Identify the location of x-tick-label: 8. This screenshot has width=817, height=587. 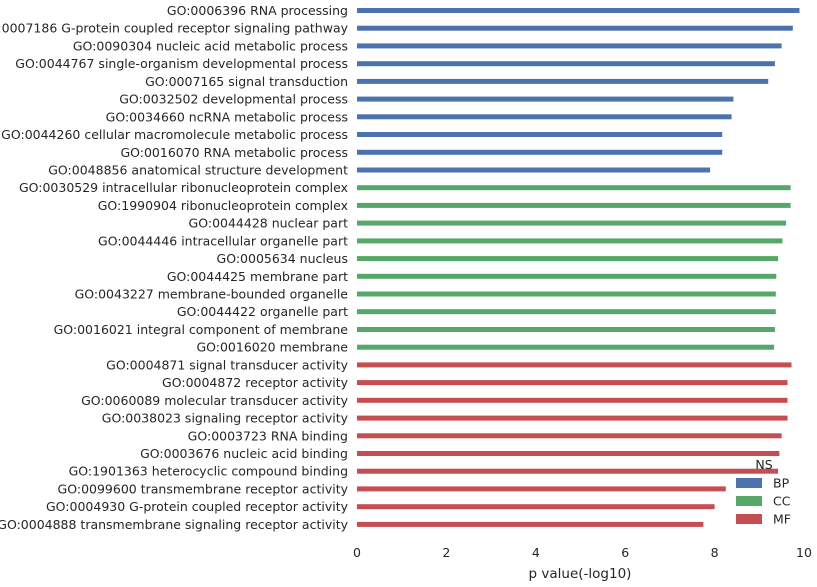
(715, 552).